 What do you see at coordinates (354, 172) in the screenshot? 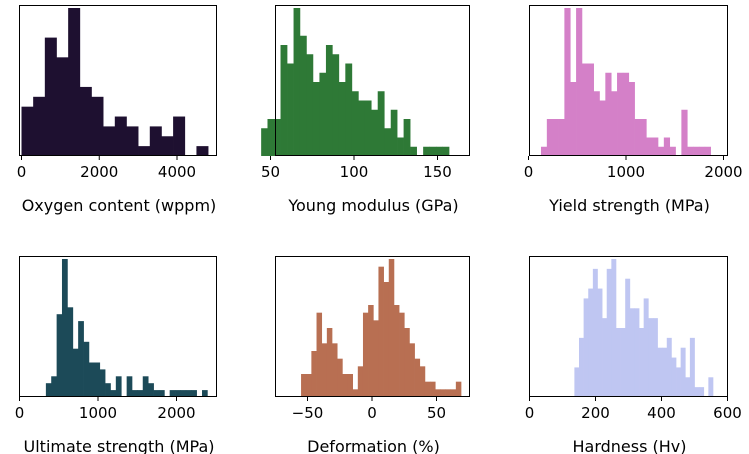
I see `x-tick-label-1-1: 100` at bounding box center [354, 172].